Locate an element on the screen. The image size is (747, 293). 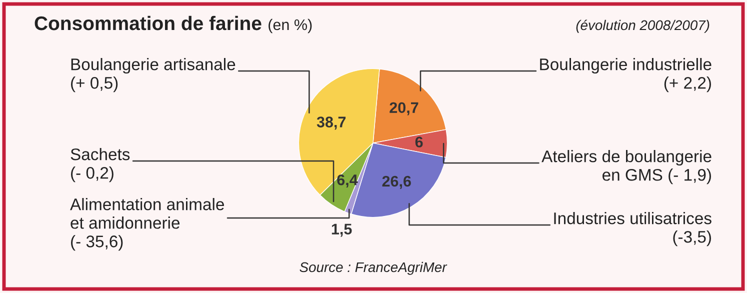
source-note: Source : FranceAgriMer is located at coordinates (374, 268).